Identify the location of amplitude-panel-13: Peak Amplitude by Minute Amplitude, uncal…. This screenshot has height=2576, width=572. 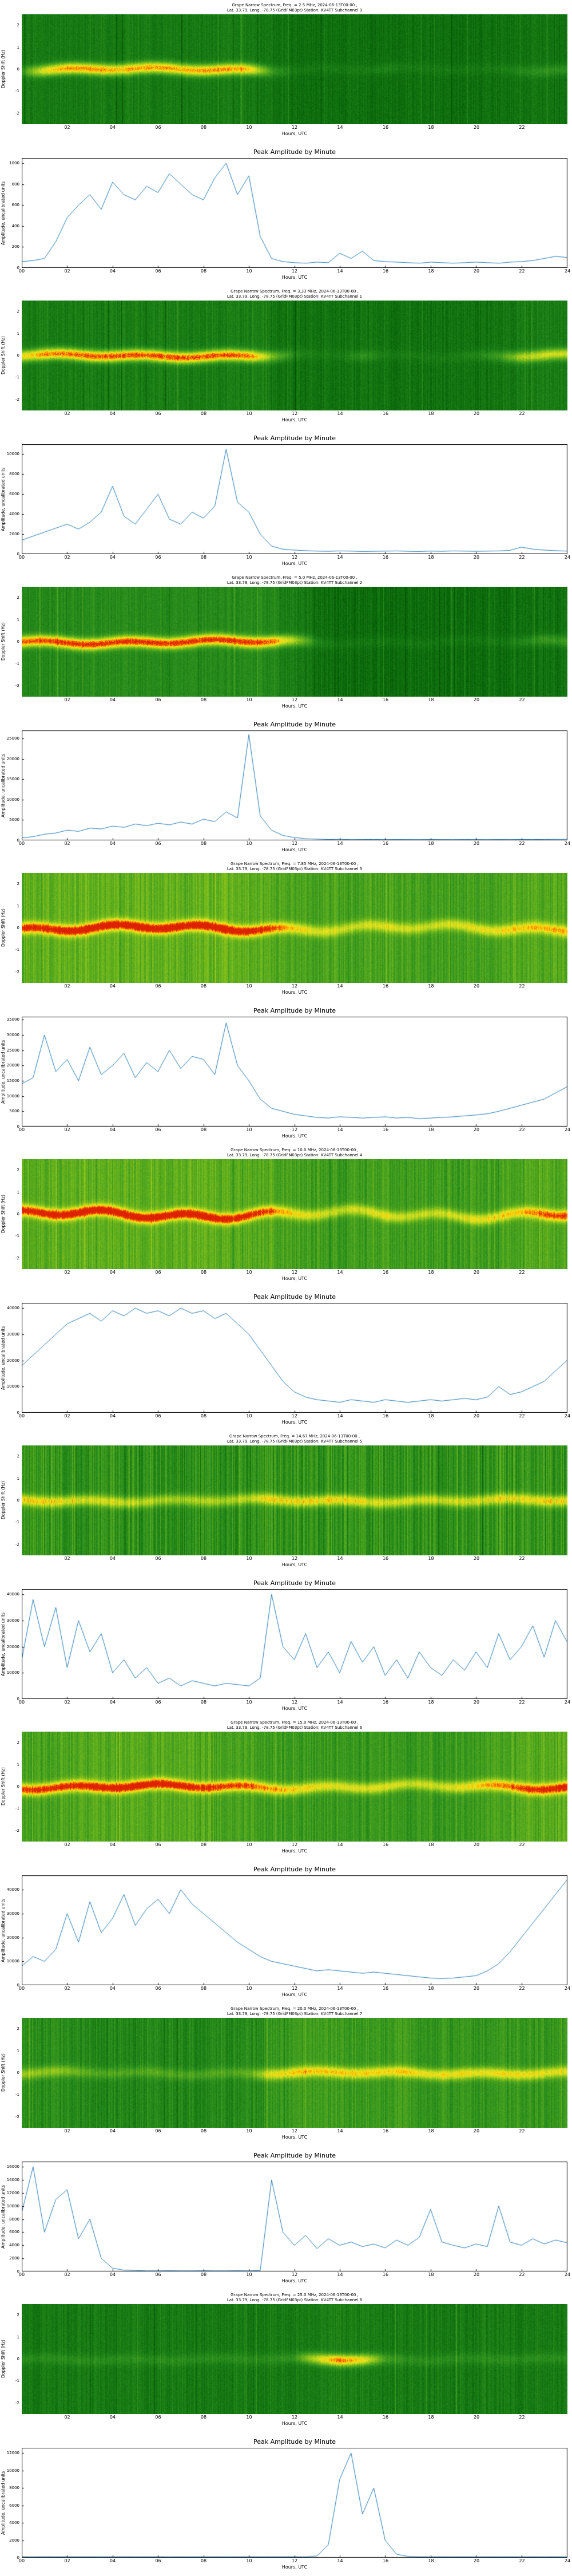
(286, 1932).